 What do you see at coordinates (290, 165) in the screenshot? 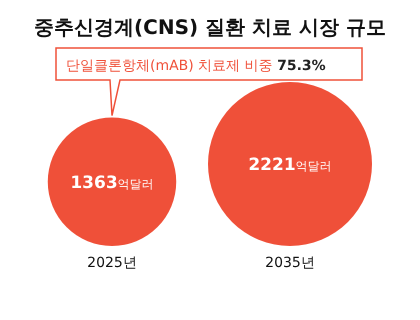
I see `data-label: 2221억달러` at bounding box center [290, 165].